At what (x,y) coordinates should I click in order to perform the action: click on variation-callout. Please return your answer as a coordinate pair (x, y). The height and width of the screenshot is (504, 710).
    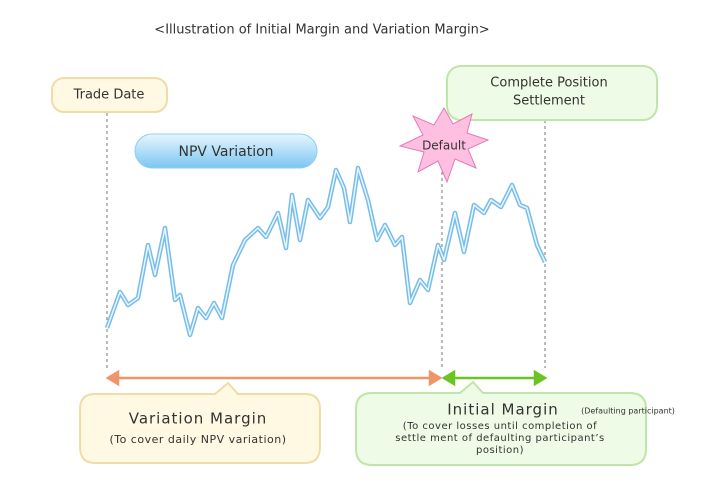
    Looking at the image, I should click on (200, 422).